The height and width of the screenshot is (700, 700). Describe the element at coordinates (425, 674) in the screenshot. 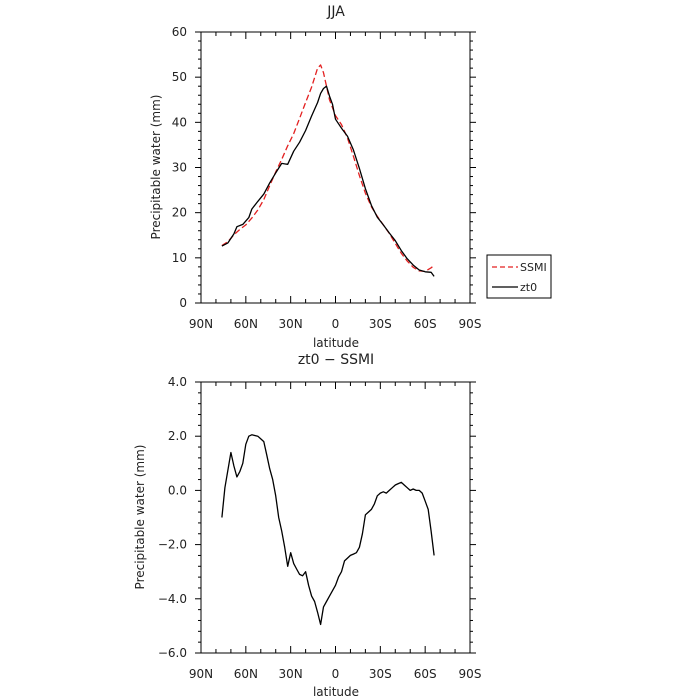

I see `bottom-x-tick-label: 60S` at that location.